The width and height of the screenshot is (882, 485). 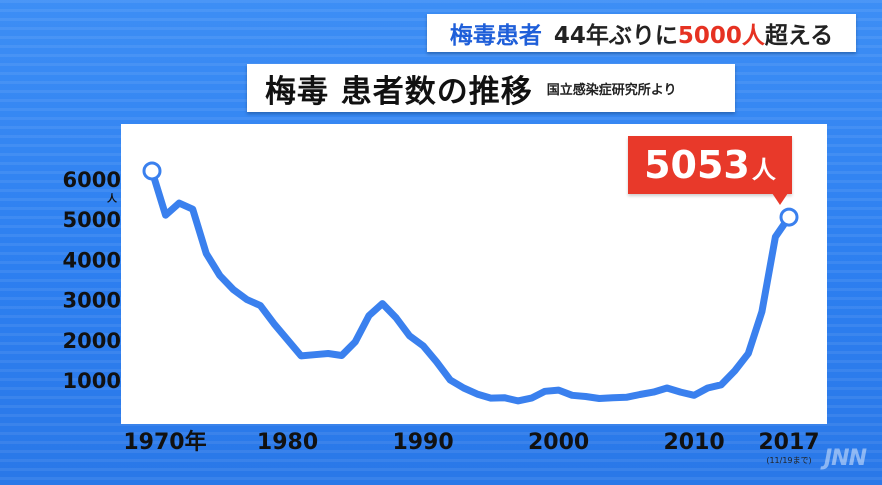 What do you see at coordinates (92, 220) in the screenshot?
I see `y-tick-label: 5000` at bounding box center [92, 220].